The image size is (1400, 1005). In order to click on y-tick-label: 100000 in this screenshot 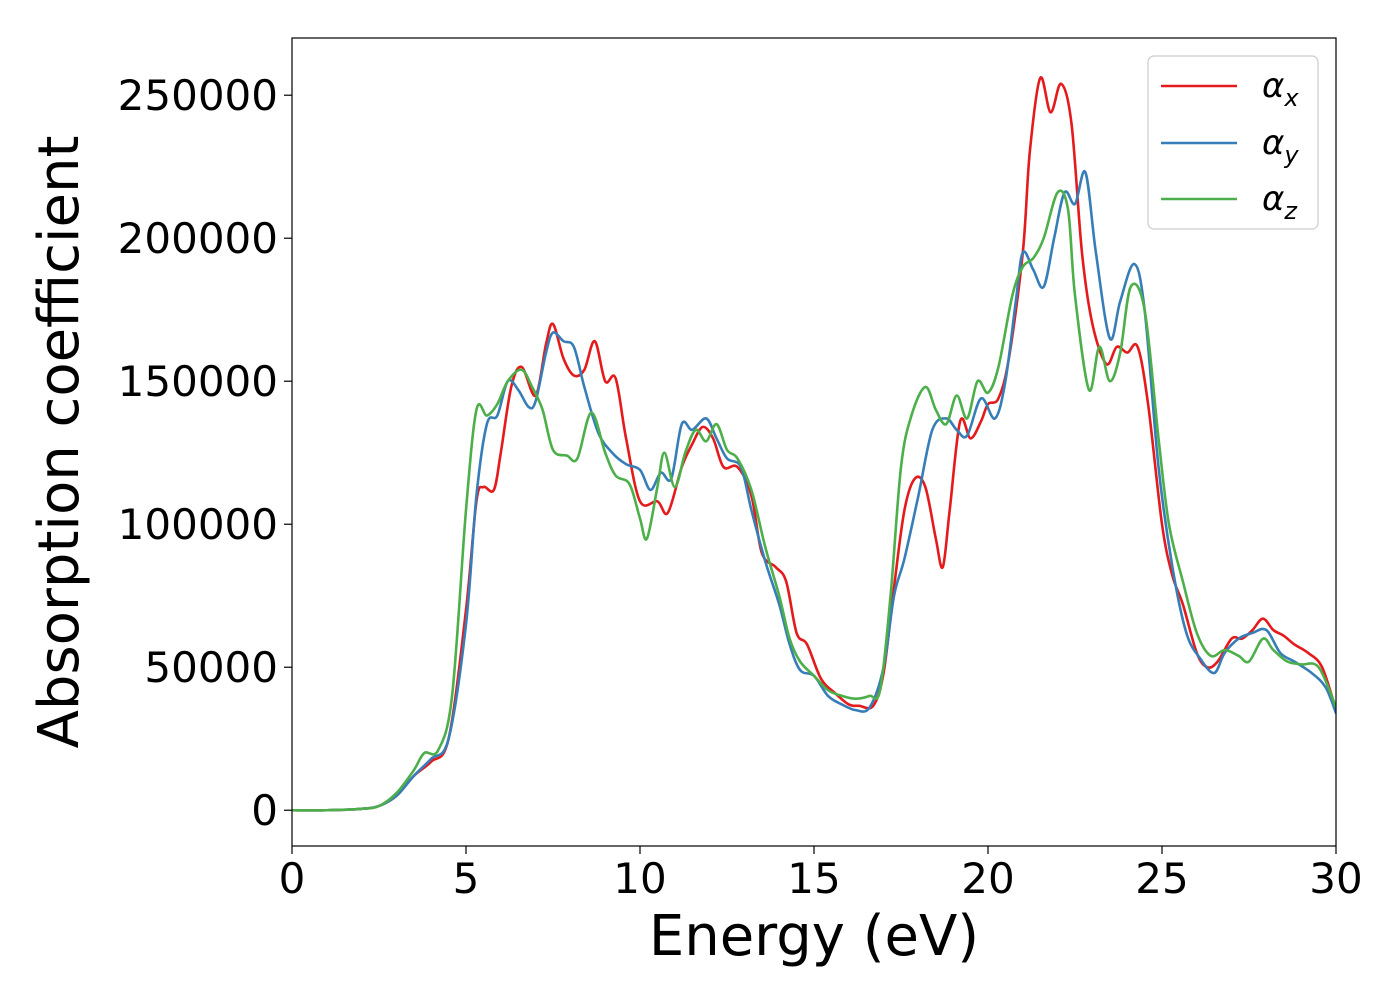, I will do `click(198, 524)`.